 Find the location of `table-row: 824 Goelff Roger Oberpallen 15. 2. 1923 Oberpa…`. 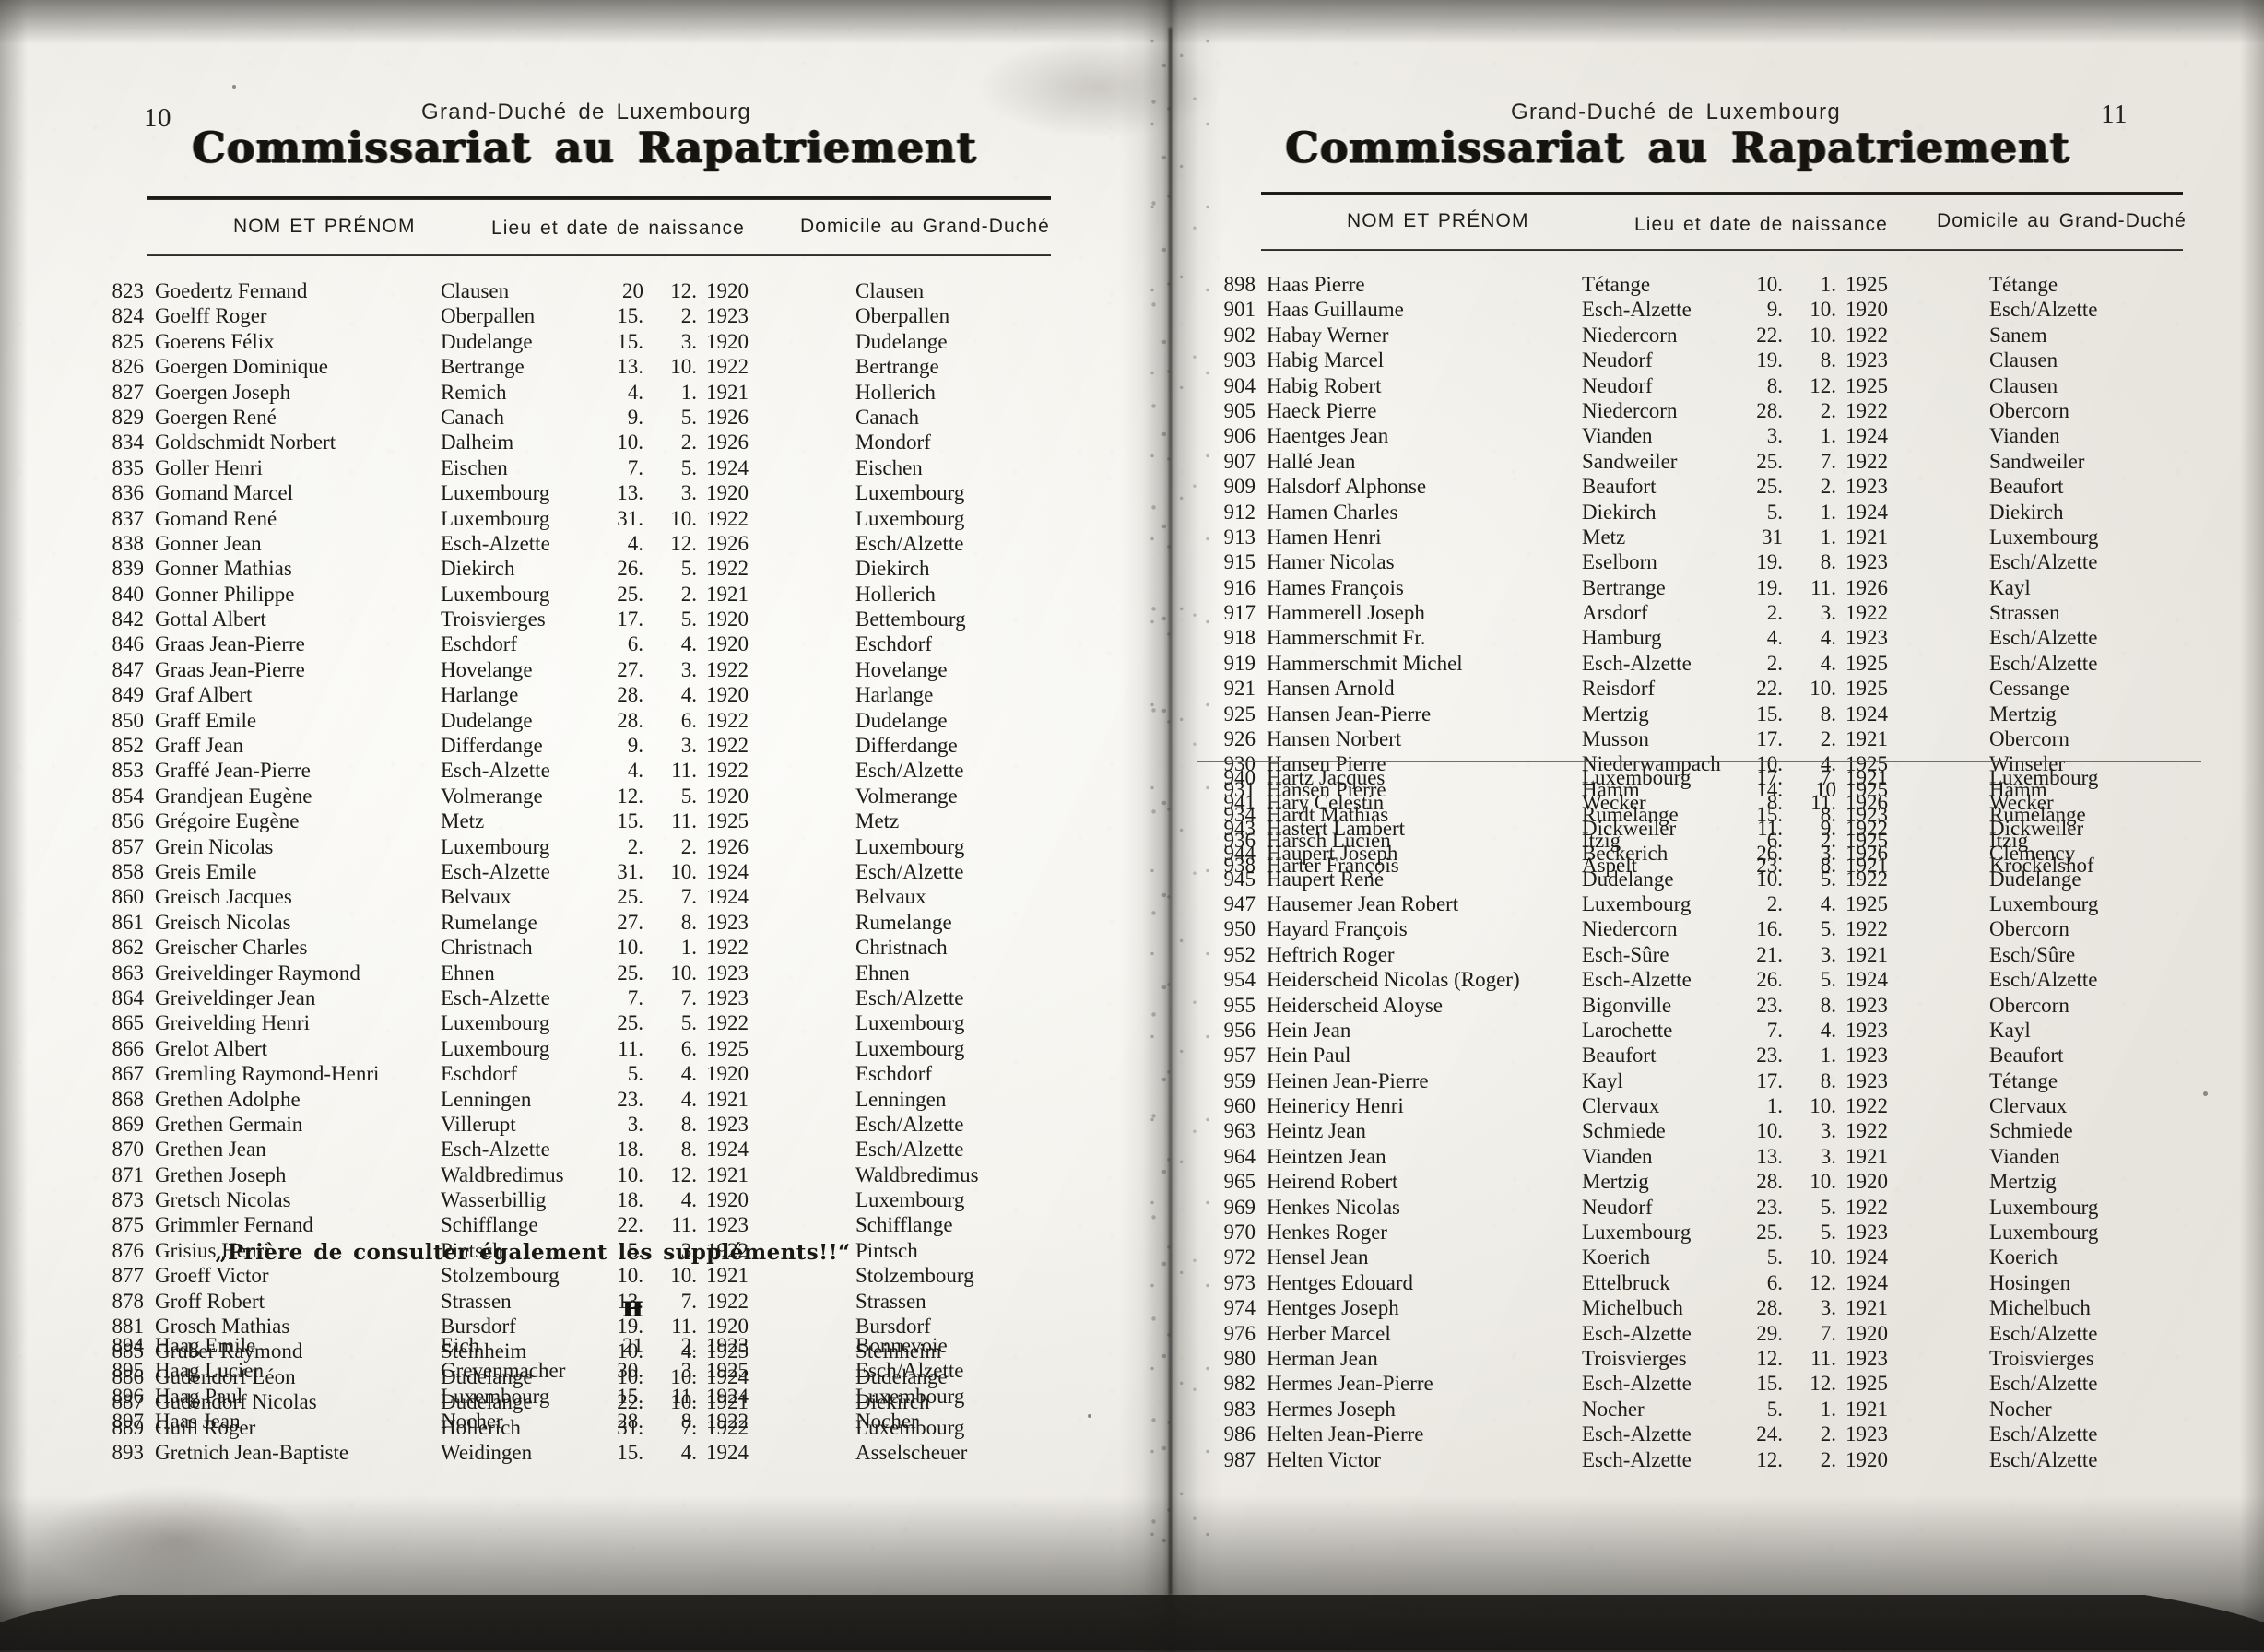

table-row: 824 Goelff Roger Oberpallen 15. 2. 1923 Oberpa… is located at coordinates (566, 316).